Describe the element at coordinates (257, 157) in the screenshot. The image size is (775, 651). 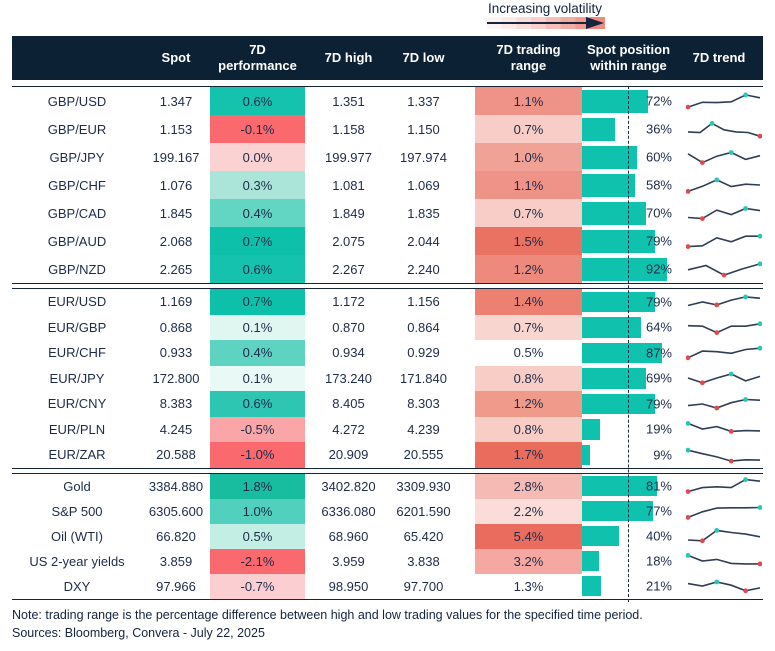
I see `performance-cell: 0.0%` at that location.